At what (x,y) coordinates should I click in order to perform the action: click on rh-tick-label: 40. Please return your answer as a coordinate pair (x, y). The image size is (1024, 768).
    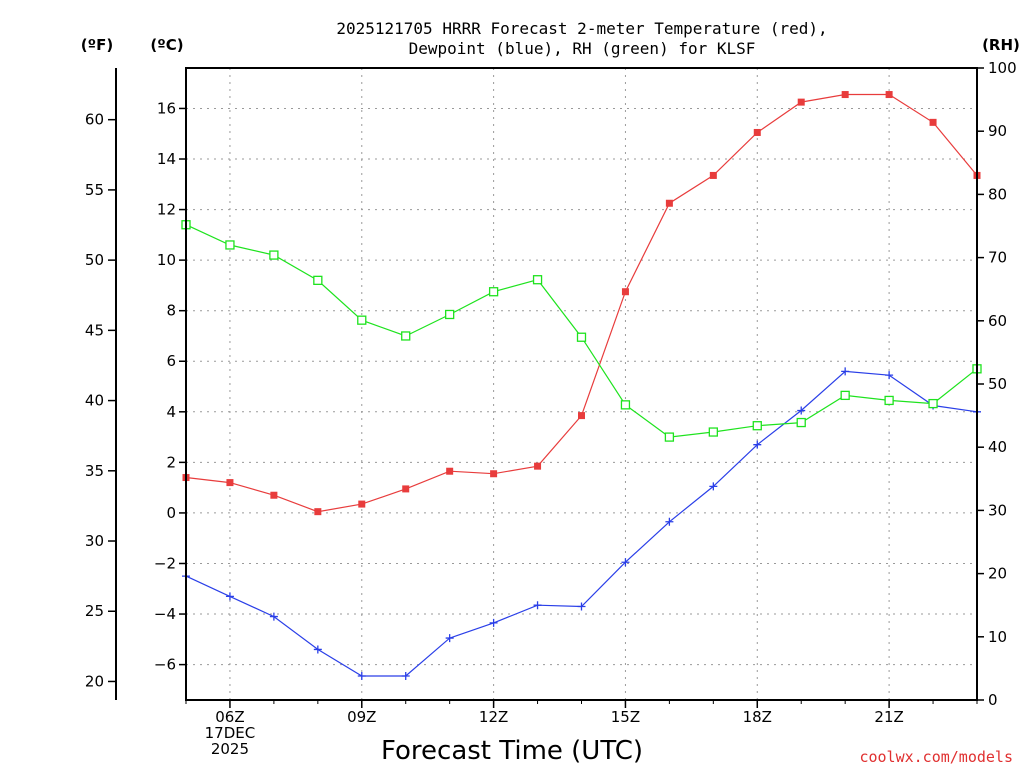
    Looking at the image, I should click on (997, 447).